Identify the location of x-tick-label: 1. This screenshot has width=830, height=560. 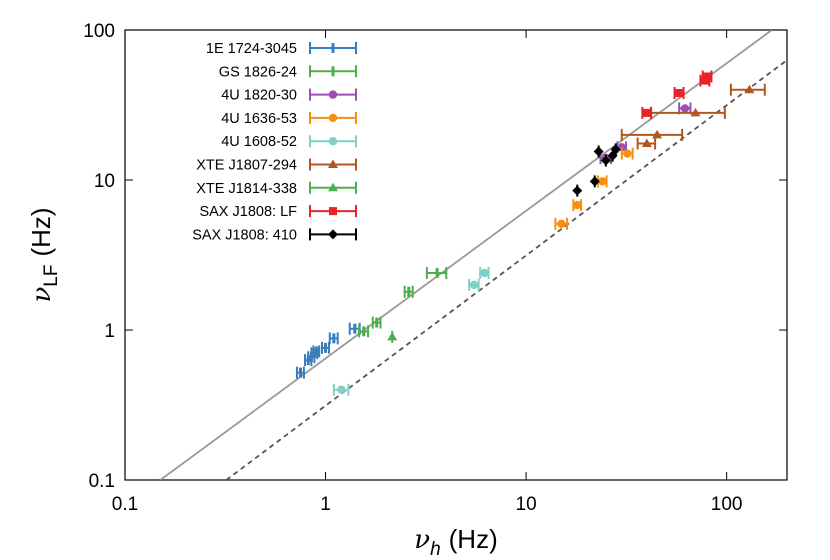
(325, 504).